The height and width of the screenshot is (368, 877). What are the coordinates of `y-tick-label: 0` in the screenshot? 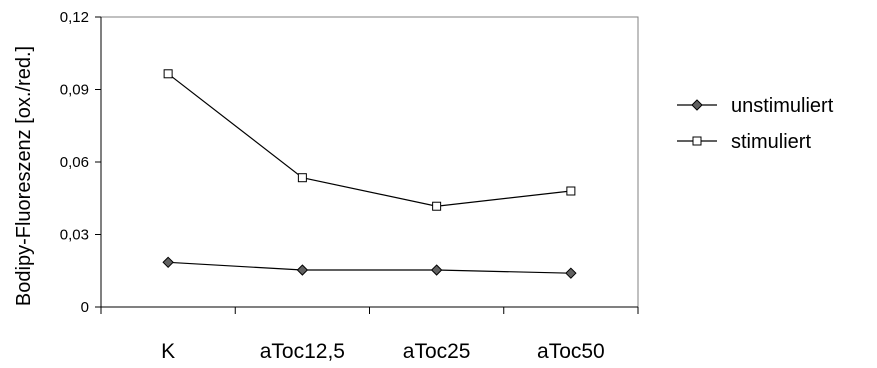 It's located at (85, 307).